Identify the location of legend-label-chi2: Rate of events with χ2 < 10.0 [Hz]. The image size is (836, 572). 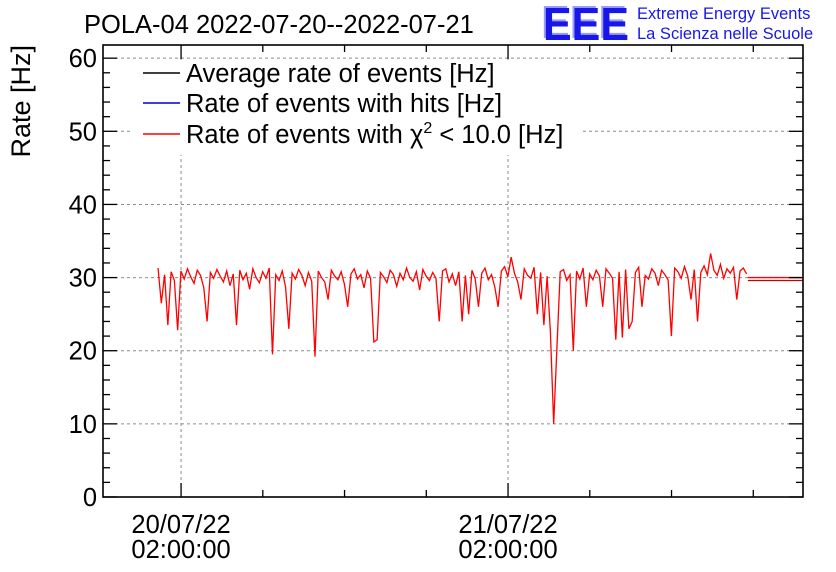
(374, 134).